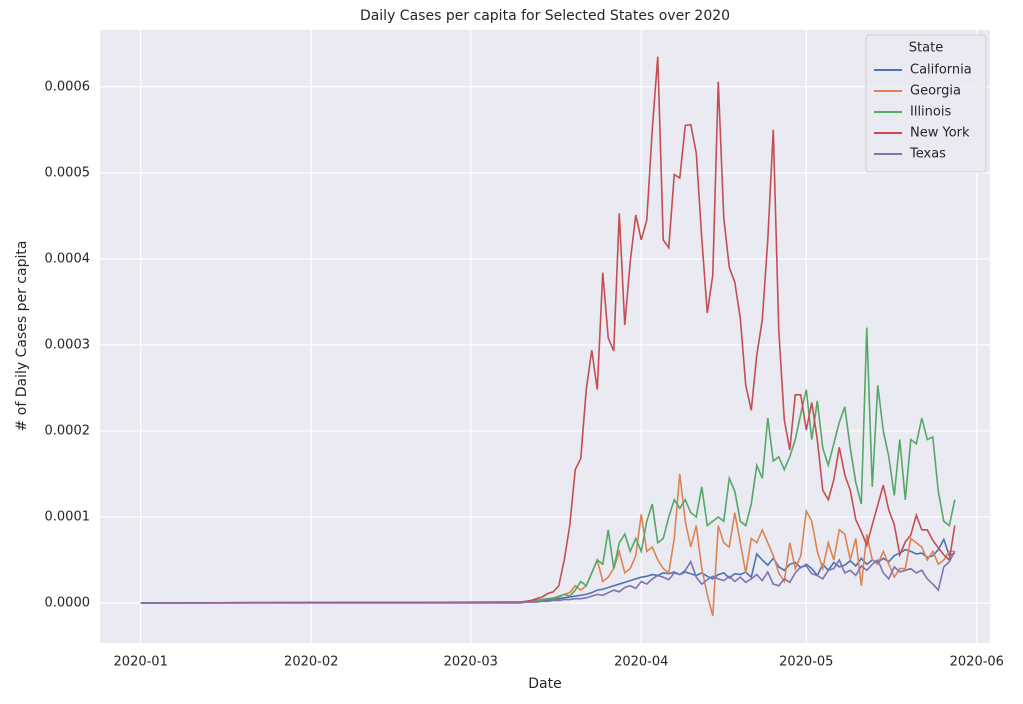 The height and width of the screenshot is (704, 1023). What do you see at coordinates (22, 336) in the screenshot?
I see `y-axis-label: # of Daily Cases per capita` at bounding box center [22, 336].